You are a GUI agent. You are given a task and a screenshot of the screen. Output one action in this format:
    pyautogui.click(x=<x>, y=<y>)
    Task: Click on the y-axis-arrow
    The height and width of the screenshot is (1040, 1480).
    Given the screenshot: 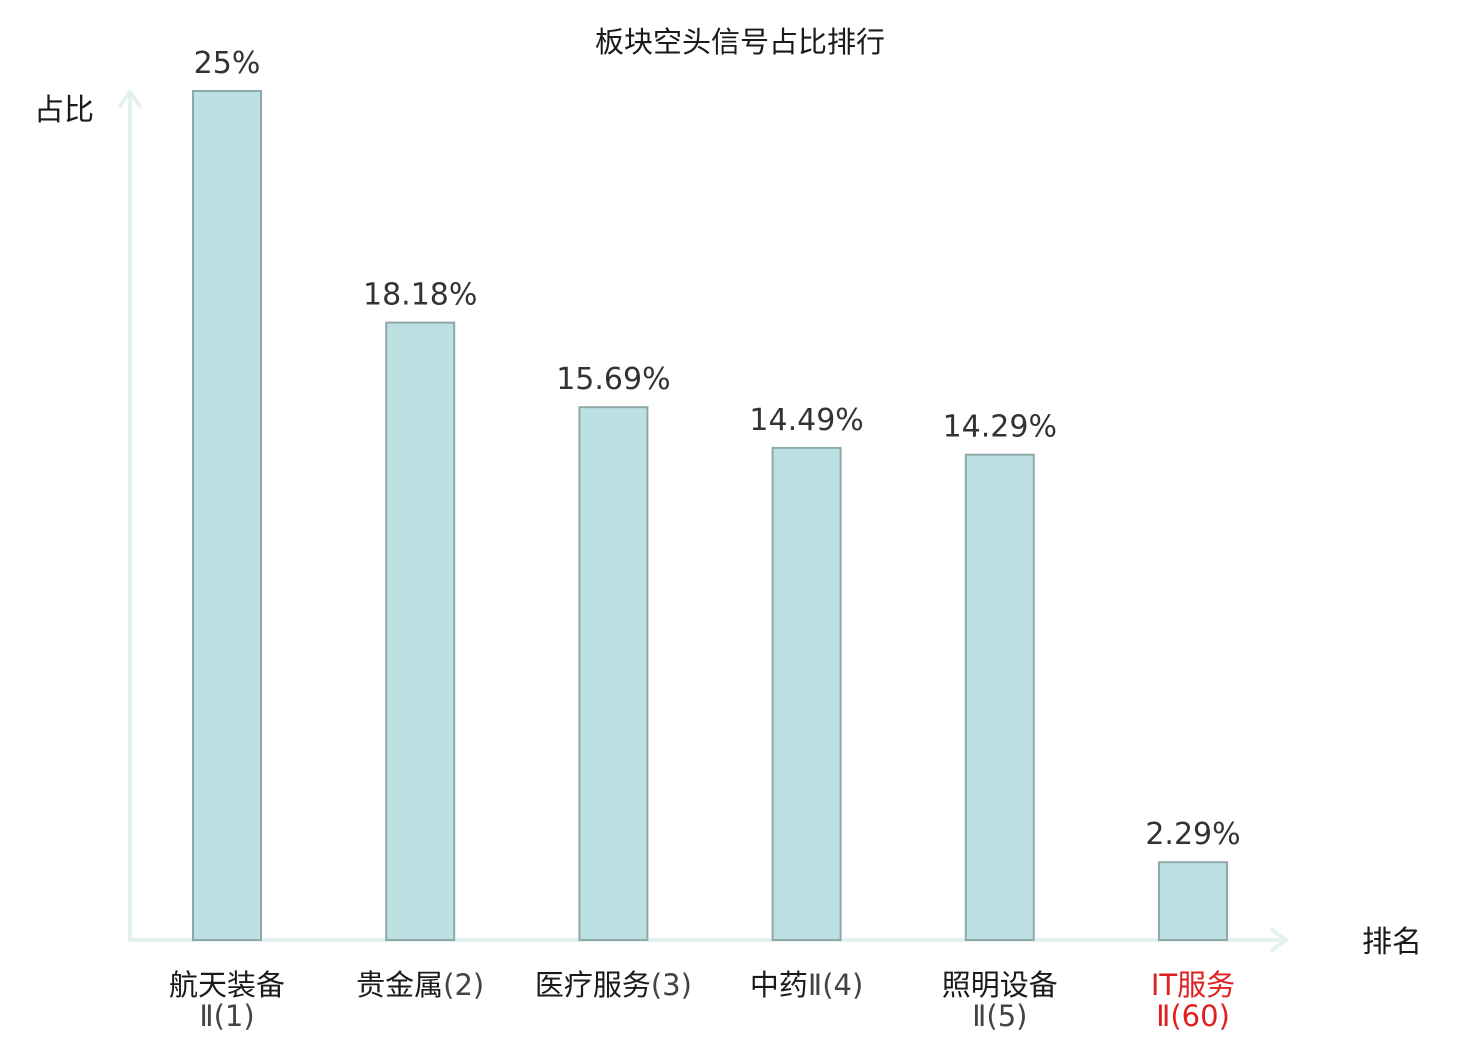 What is the action you would take?
    pyautogui.click(x=130, y=99)
    